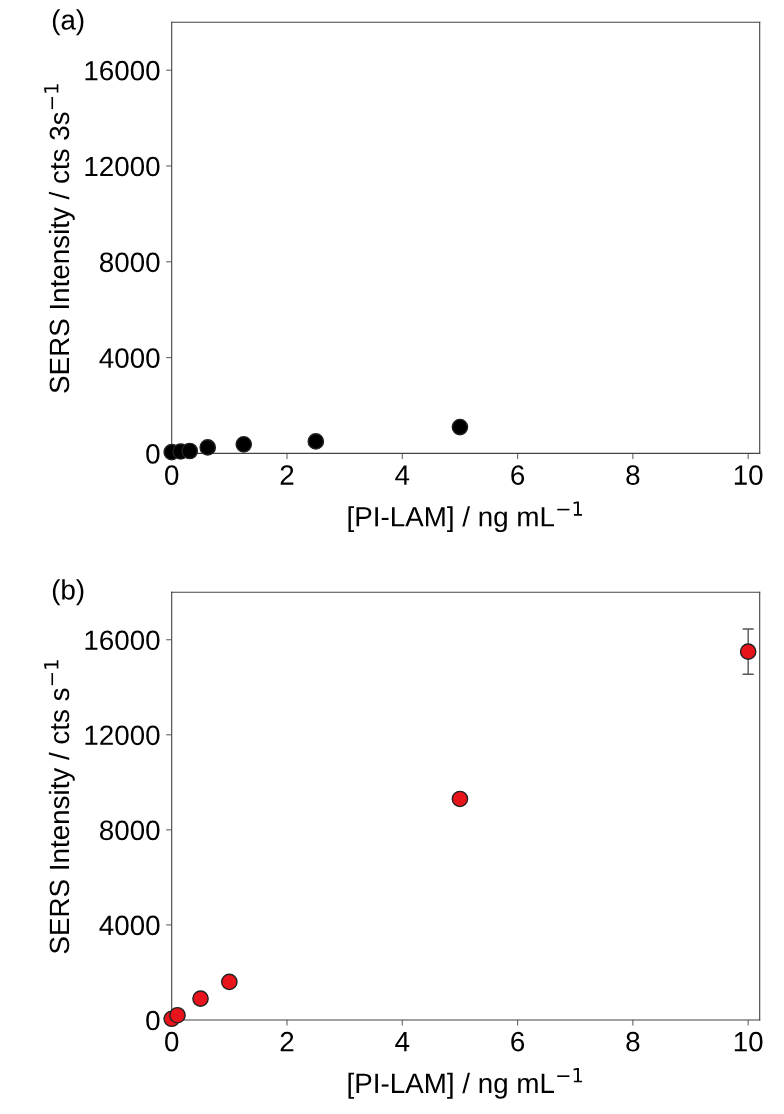 The image size is (784, 1114). Describe the element at coordinates (59, 238) in the screenshot. I see `y-axis-title: SERS Intensity / cts 3s$^{−1}$` at that location.